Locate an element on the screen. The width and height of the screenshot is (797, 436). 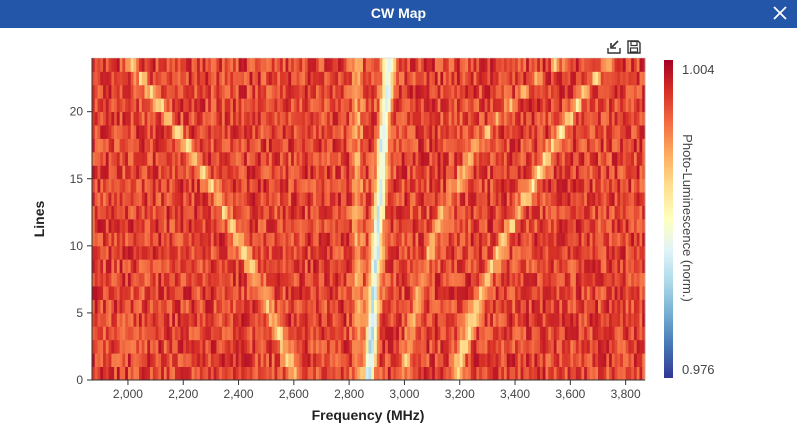
save-icon is located at coordinates (634, 47).